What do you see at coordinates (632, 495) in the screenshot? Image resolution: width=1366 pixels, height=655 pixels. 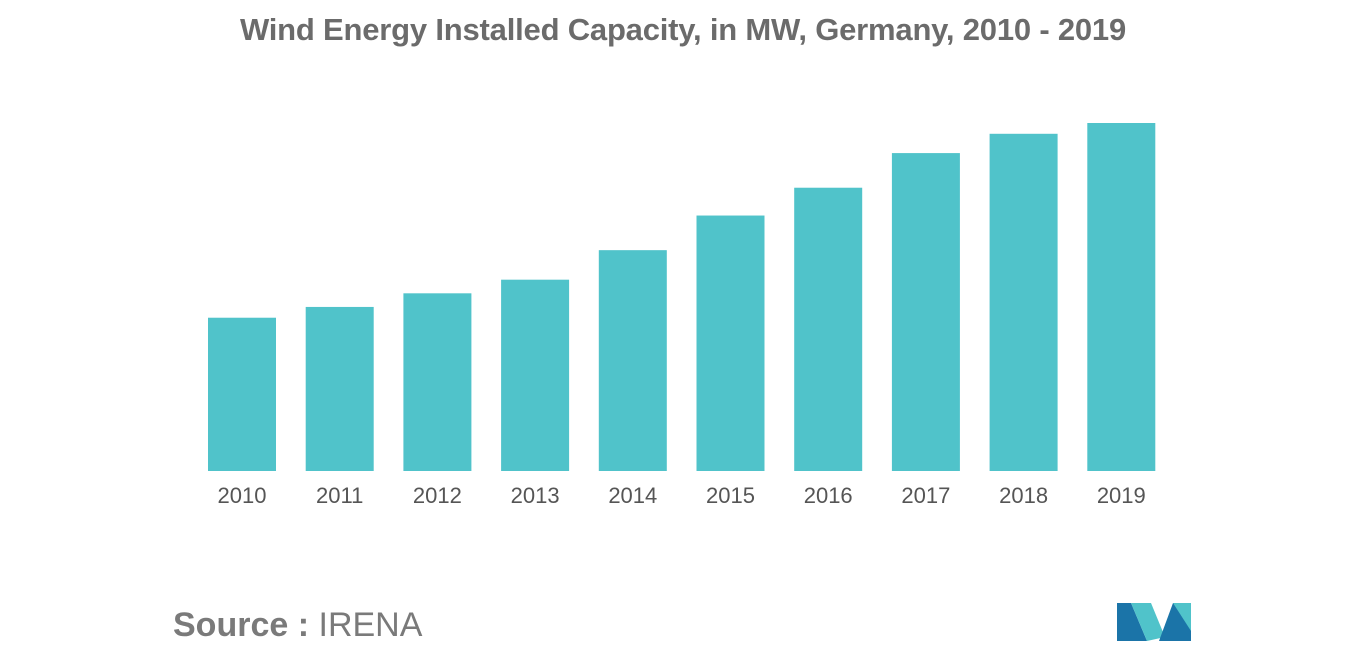 I see `x-tick-label-2014: 2014` at bounding box center [632, 495].